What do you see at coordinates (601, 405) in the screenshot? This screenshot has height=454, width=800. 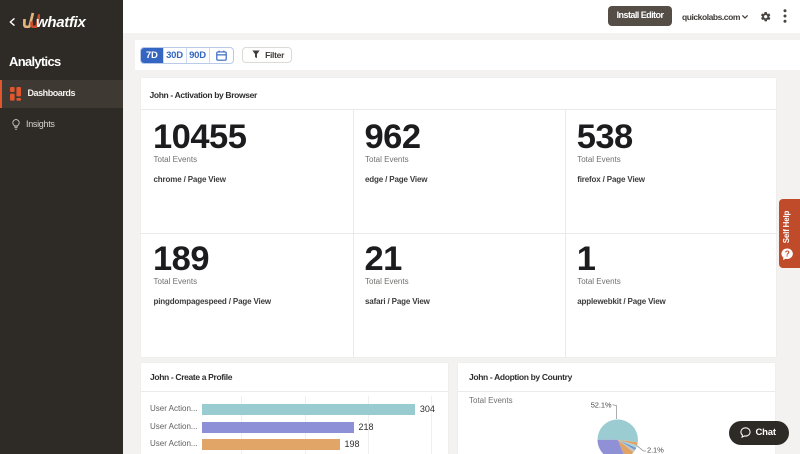 I see `svg-text: 52.1%` at bounding box center [601, 405].